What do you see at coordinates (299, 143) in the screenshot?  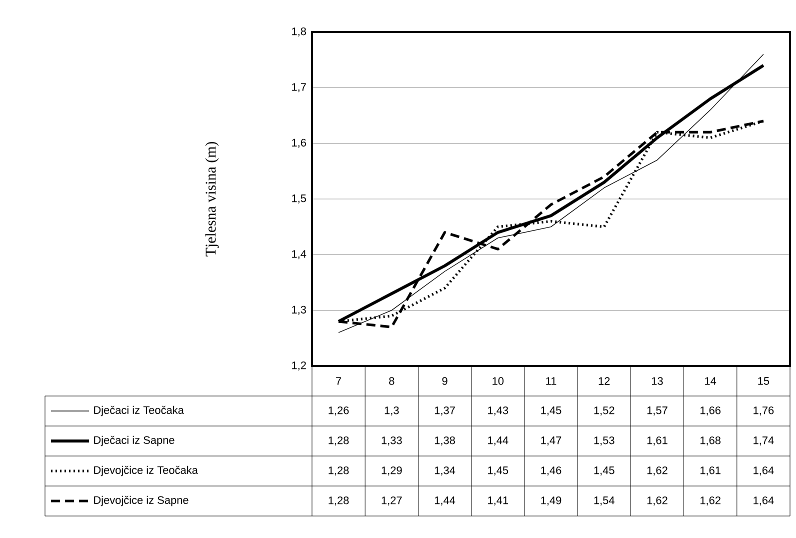 I see `y-tick-label: 1,6` at bounding box center [299, 143].